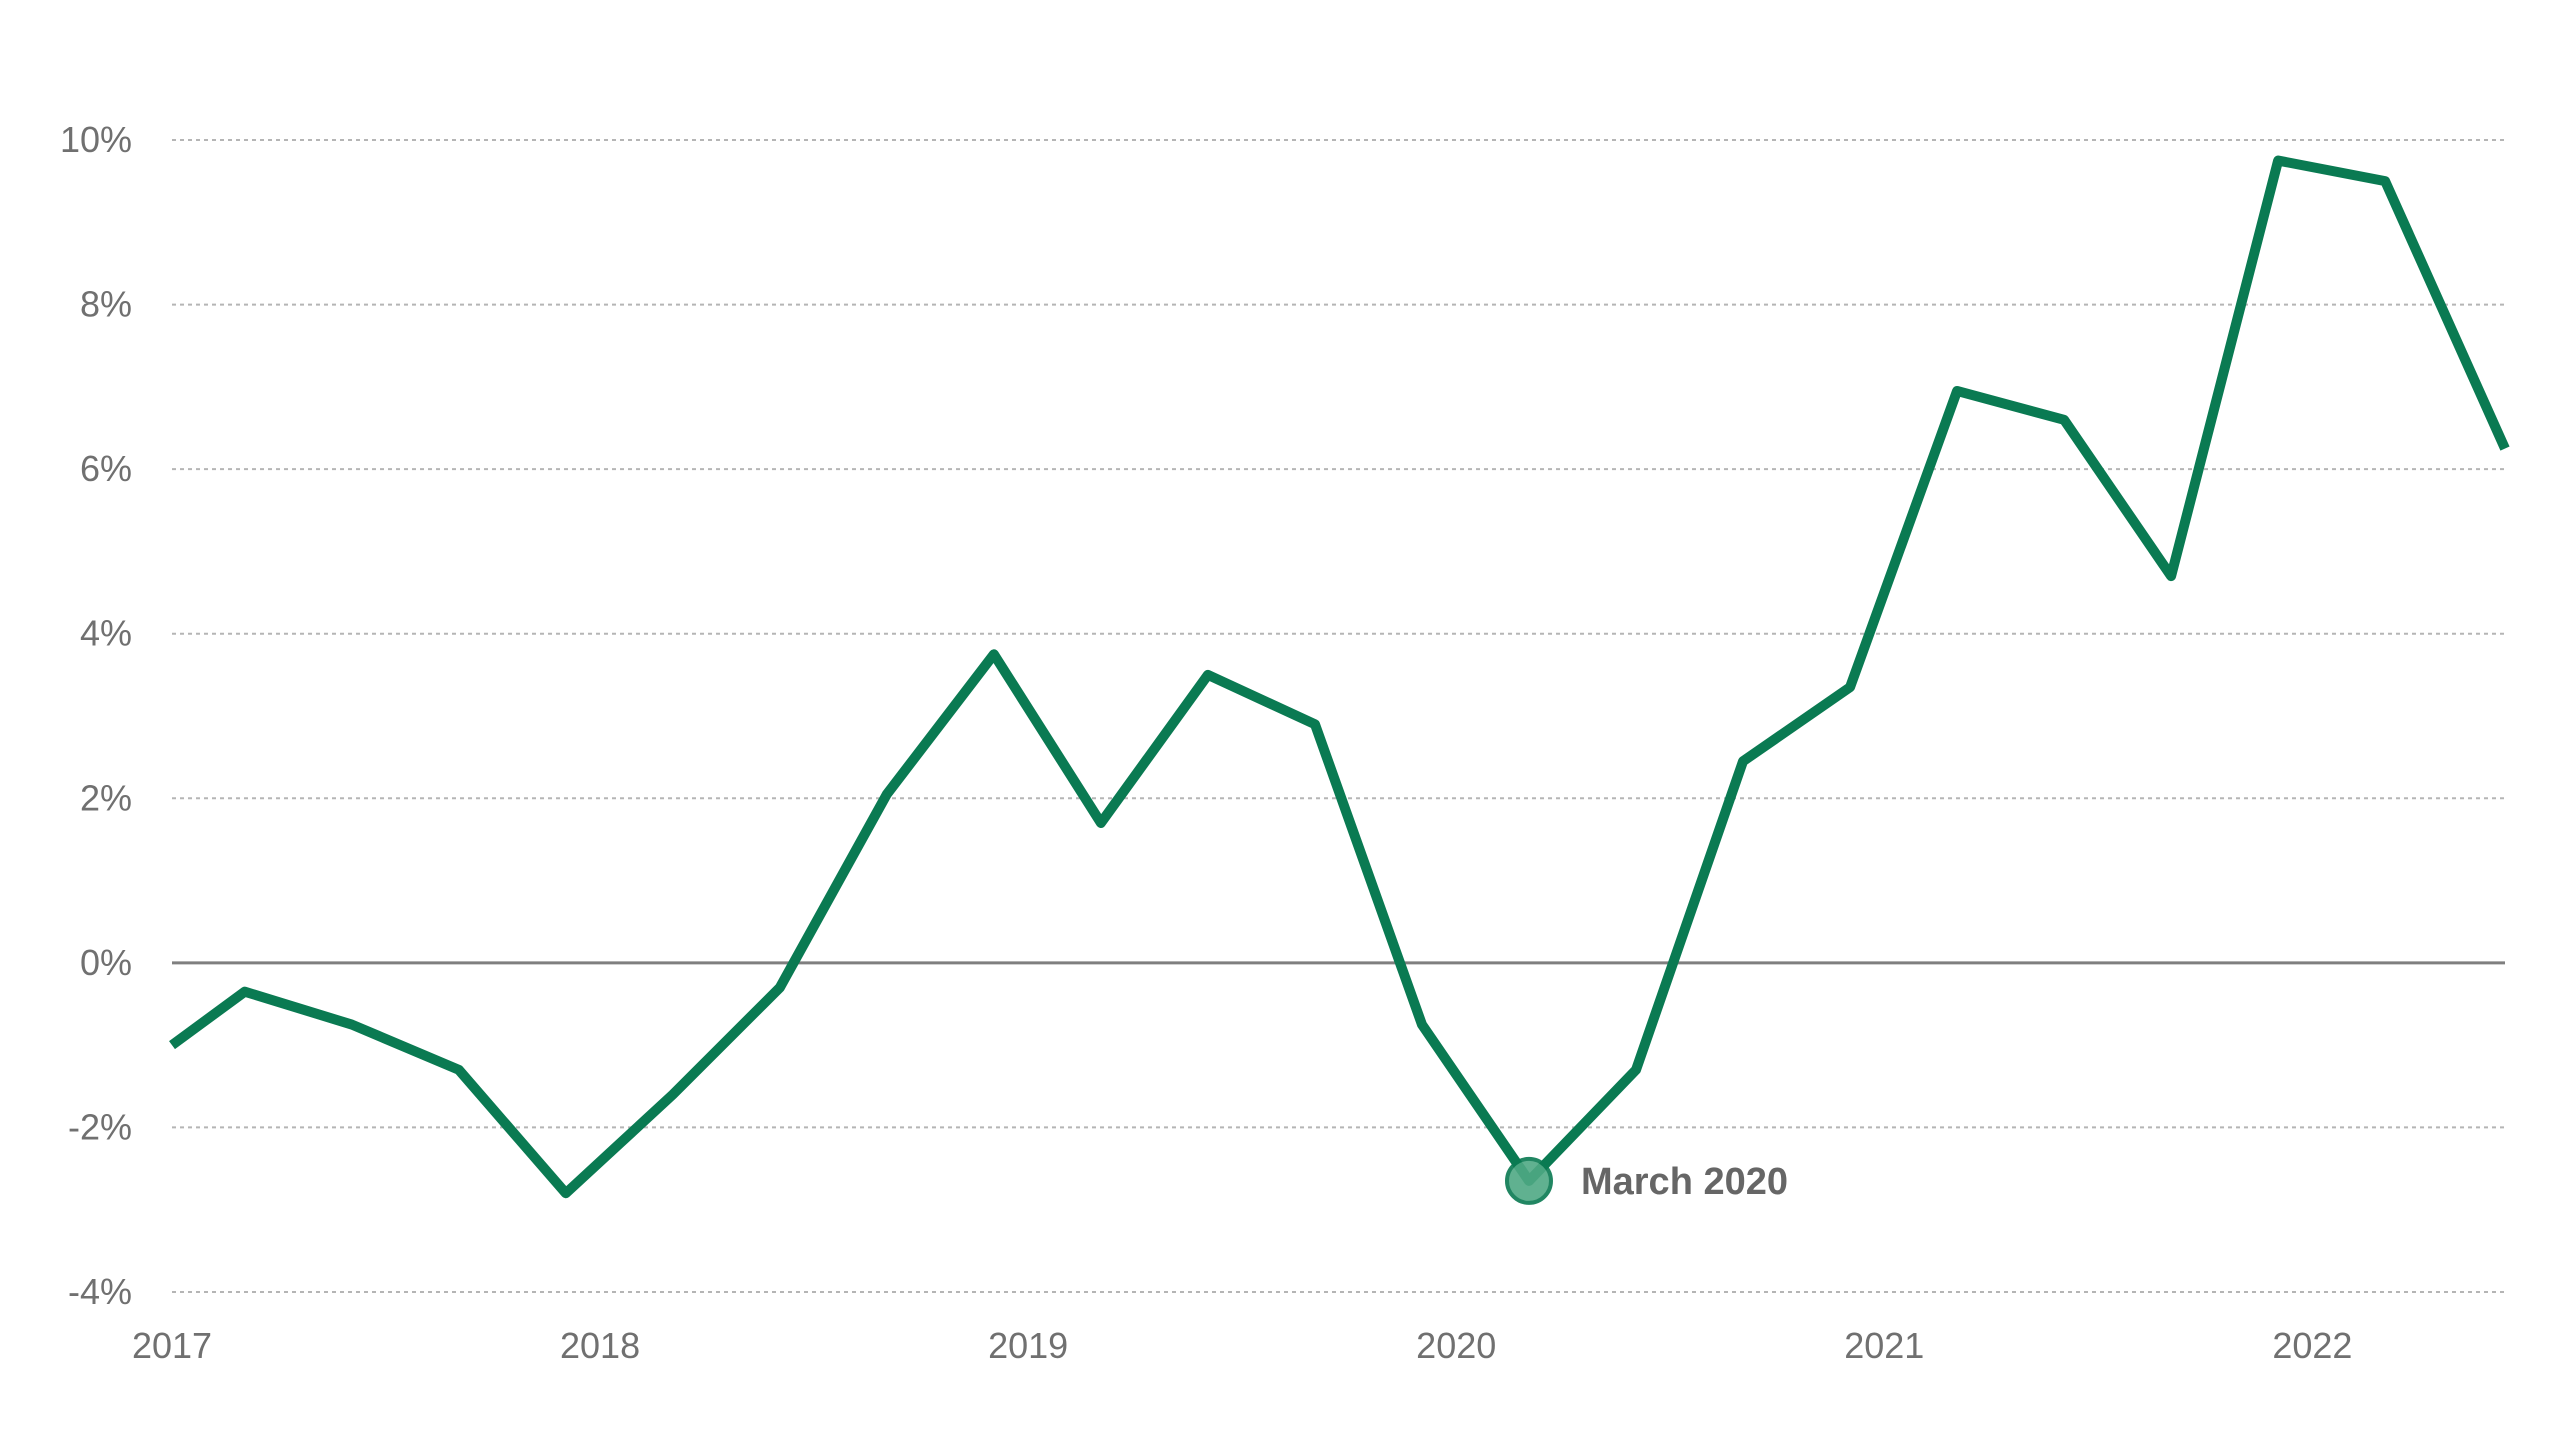 This screenshot has width=2560, height=1440. I want to click on y-tick-label: 4%, so click(106, 633).